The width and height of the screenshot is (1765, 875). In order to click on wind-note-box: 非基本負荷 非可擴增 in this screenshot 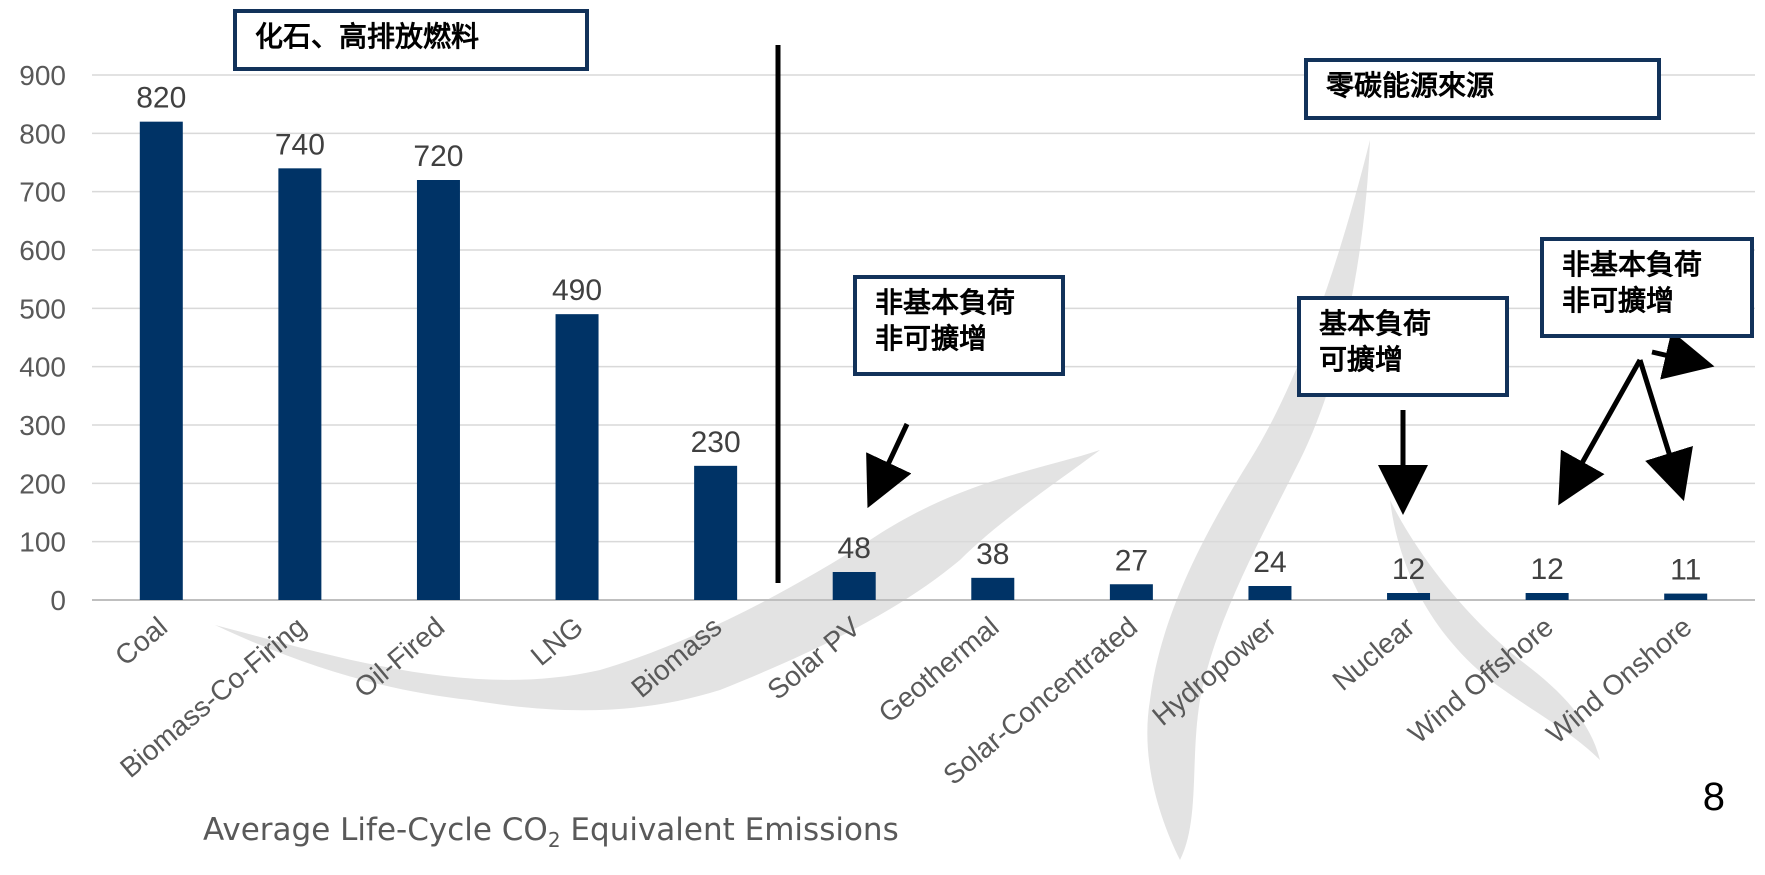, I will do `click(1647, 287)`.